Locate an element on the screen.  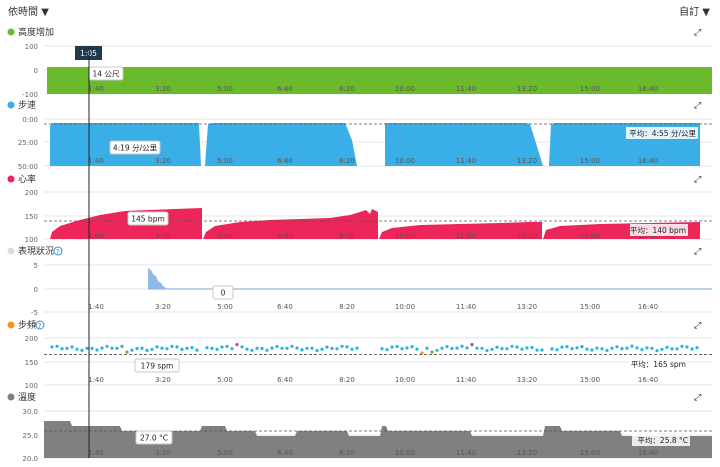
performance-area is located at coordinates (158, 278).